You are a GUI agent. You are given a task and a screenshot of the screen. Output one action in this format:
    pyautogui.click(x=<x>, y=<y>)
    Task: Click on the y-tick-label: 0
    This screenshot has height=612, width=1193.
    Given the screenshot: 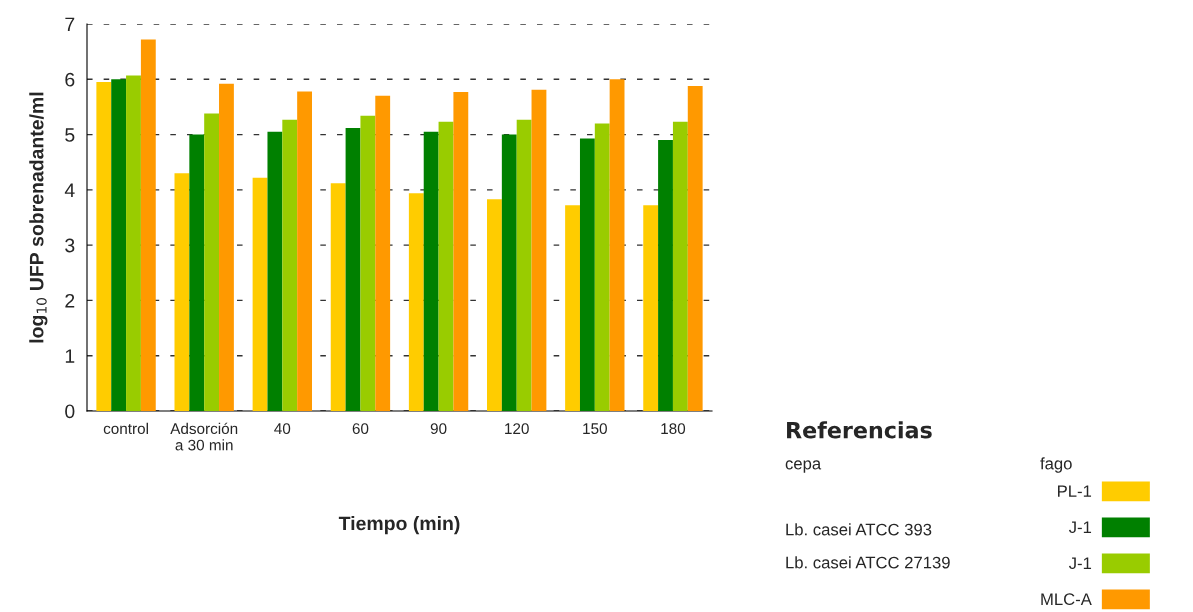 What is the action you would take?
    pyautogui.click(x=70, y=411)
    